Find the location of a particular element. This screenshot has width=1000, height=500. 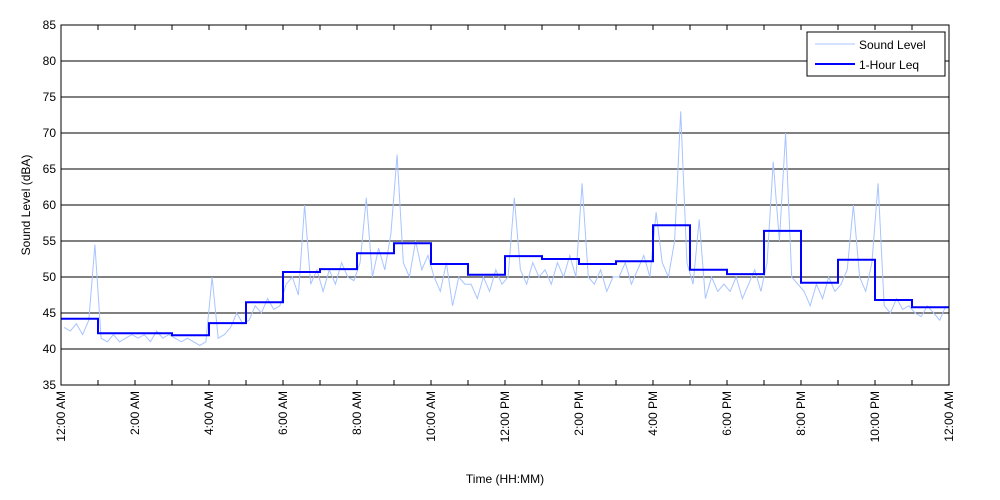

legend: Sound Level 1-Hour Leq is located at coordinates (876, 54).